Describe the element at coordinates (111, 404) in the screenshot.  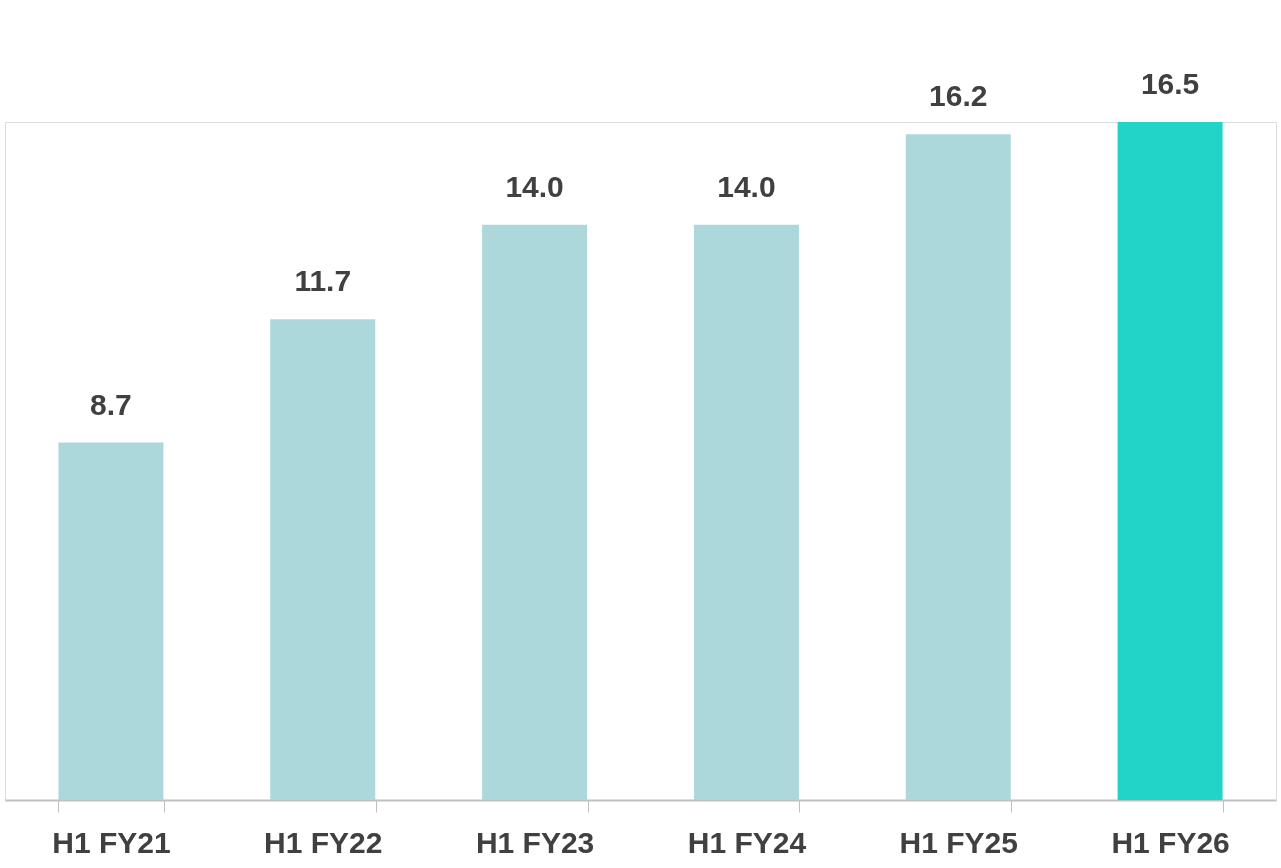
I see `data-label: 8.7` at that location.